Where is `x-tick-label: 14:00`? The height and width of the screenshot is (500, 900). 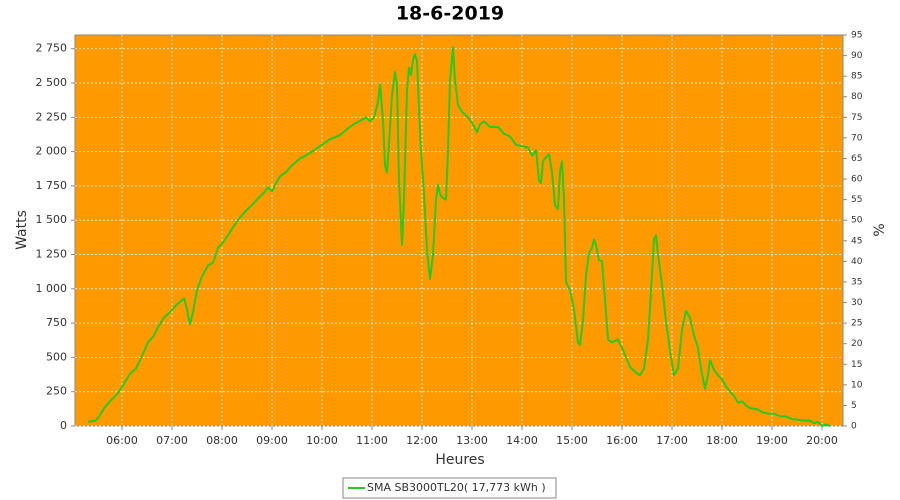
x-tick-label: 14:00 is located at coordinates (522, 440).